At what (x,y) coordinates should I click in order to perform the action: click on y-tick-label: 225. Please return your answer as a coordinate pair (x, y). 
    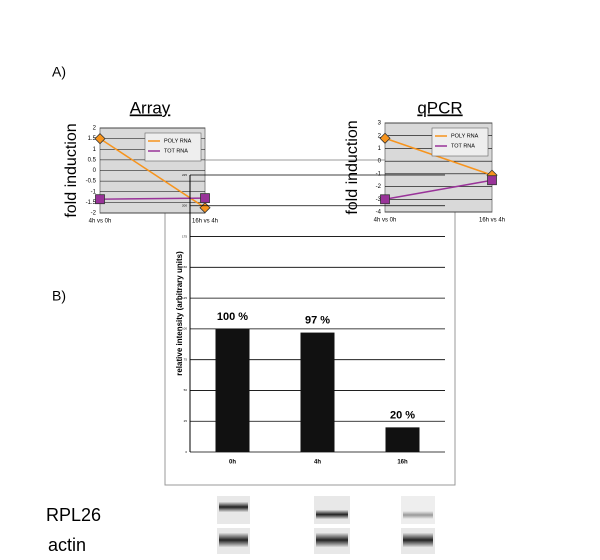
    Looking at the image, I should click on (184, 175).